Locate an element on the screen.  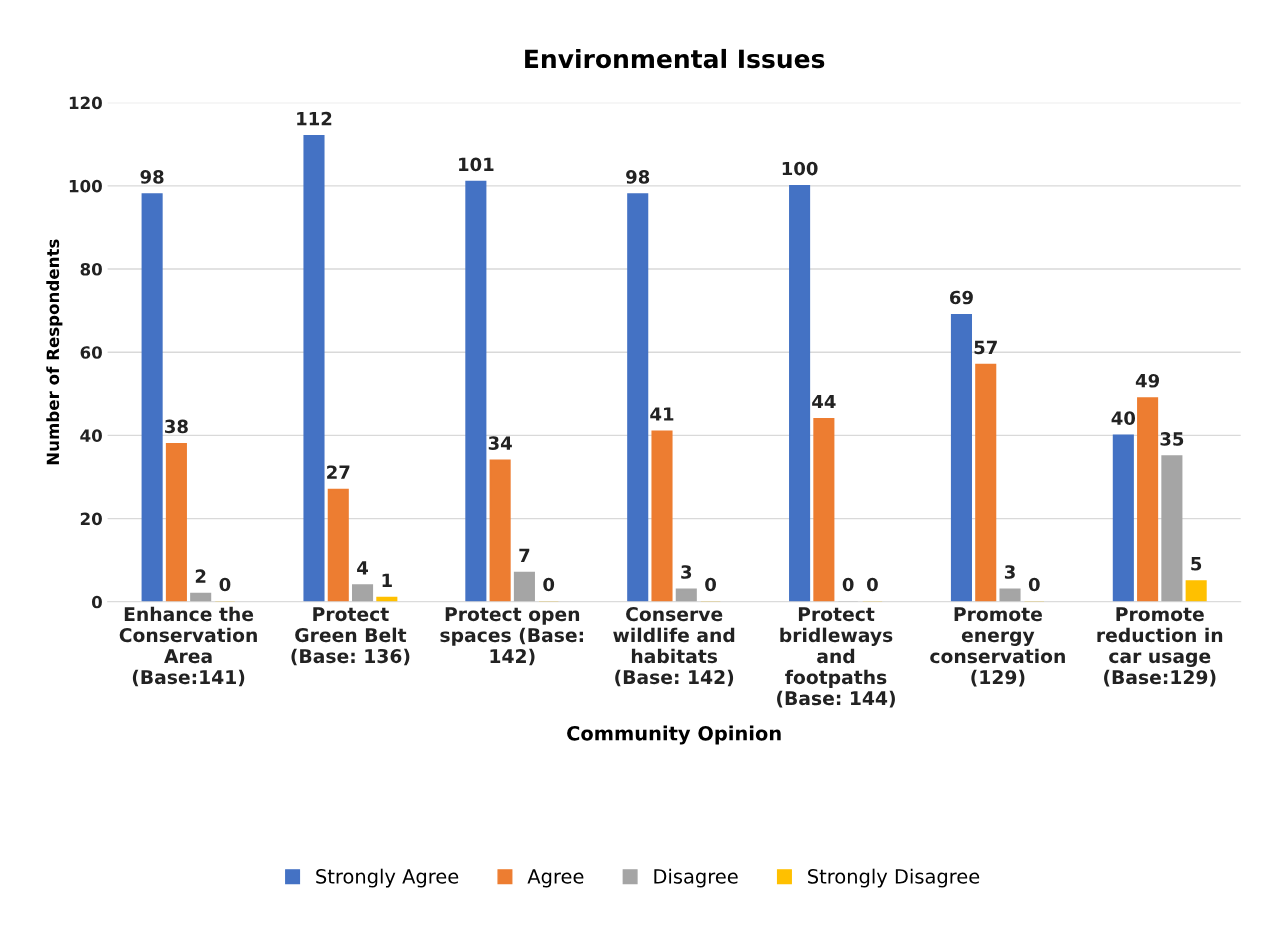
x-tick-label: Promote energy conservation (129) is located at coordinates (997, 647).